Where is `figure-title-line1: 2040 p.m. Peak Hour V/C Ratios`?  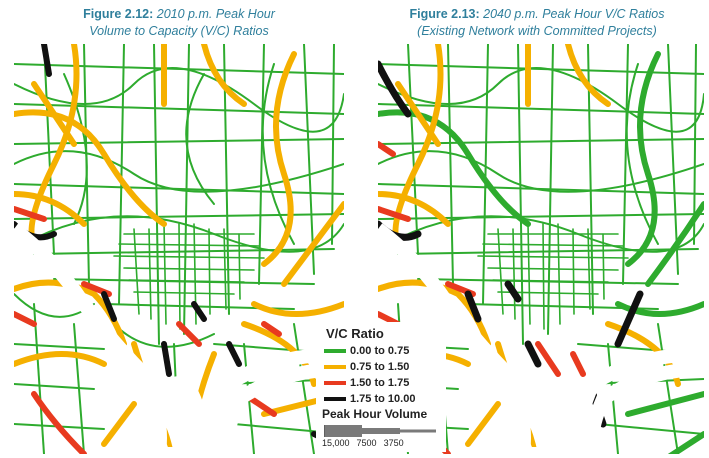 figure-title-line1: 2040 p.m. Peak Hour V/C Ratios is located at coordinates (574, 14).